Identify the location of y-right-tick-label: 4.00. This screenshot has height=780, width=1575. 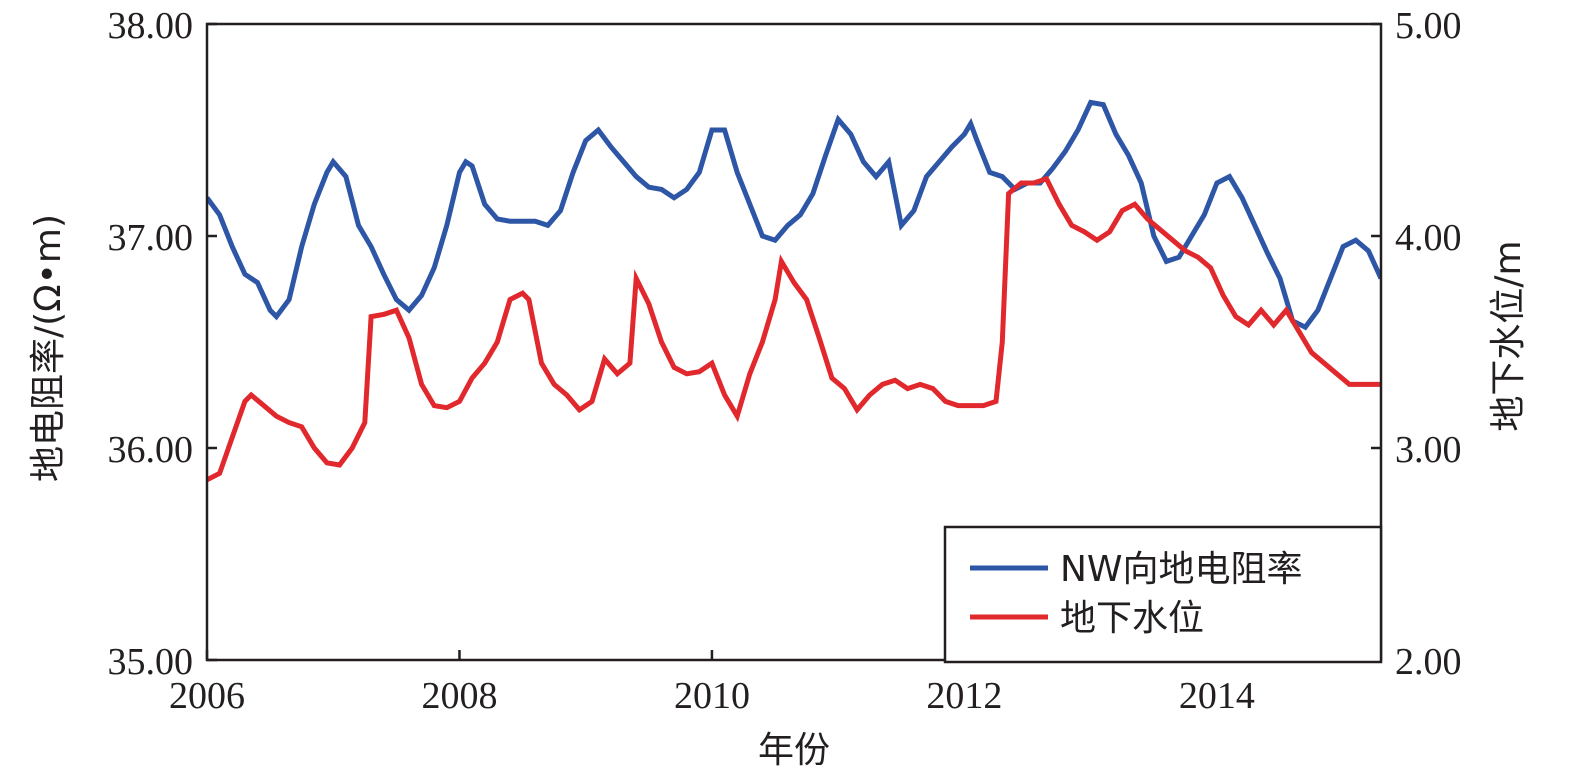
(1428, 238).